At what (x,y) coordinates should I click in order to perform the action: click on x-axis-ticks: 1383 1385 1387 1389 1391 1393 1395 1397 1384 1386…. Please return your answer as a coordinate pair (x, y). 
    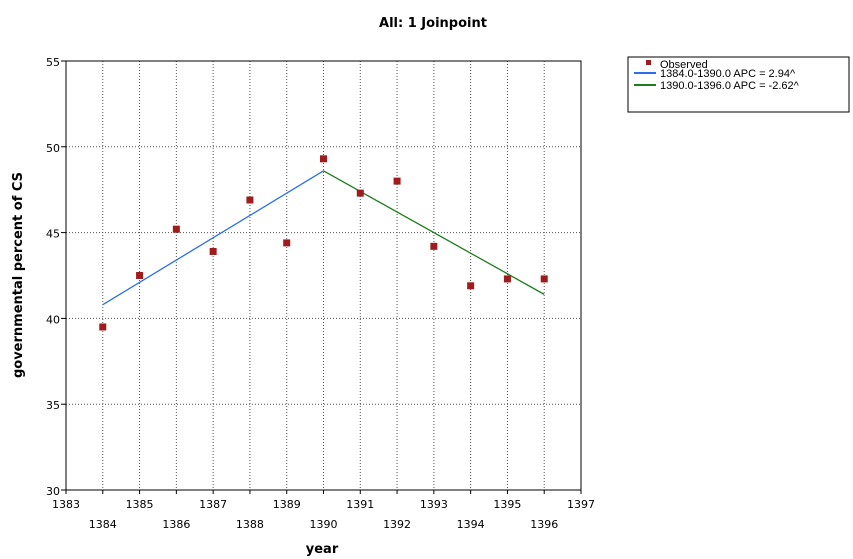
    Looking at the image, I should click on (323, 510).